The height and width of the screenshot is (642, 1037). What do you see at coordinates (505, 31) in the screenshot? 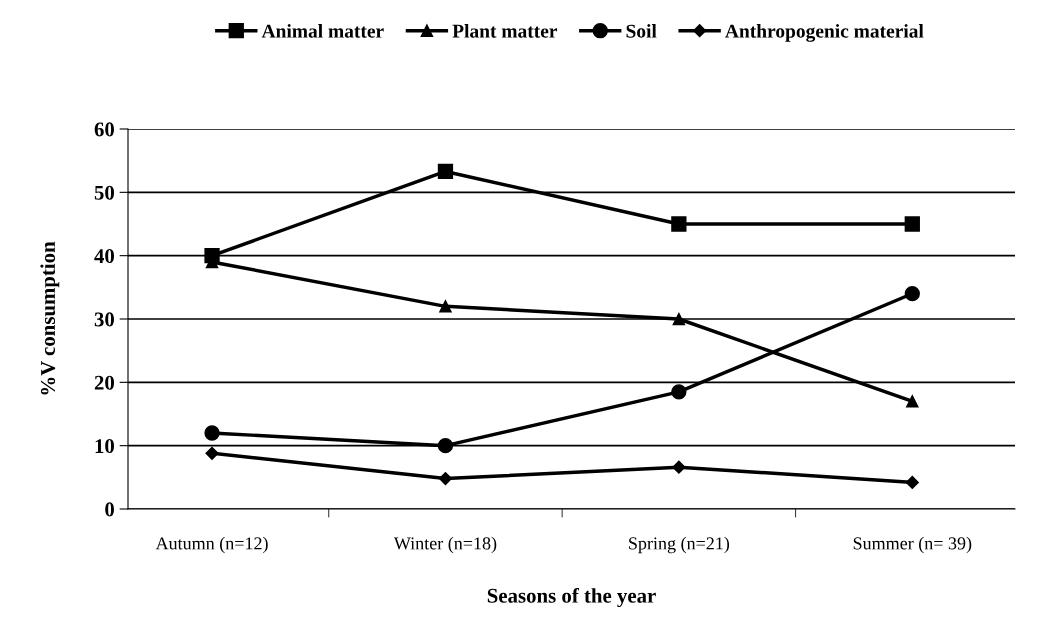
I see `legend-label: Plant matter` at bounding box center [505, 31].